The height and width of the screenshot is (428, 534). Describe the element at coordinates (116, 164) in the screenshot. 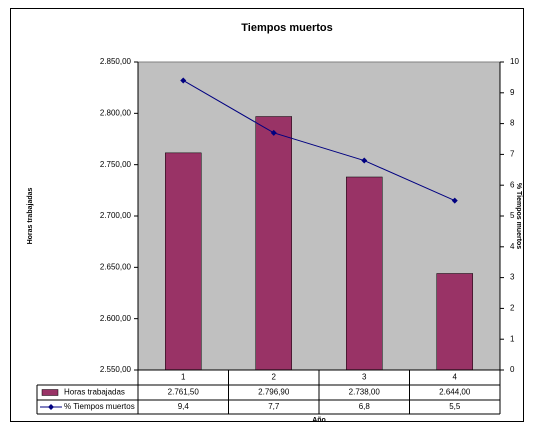

I see `y-tick-label: 2.750,00` at that location.